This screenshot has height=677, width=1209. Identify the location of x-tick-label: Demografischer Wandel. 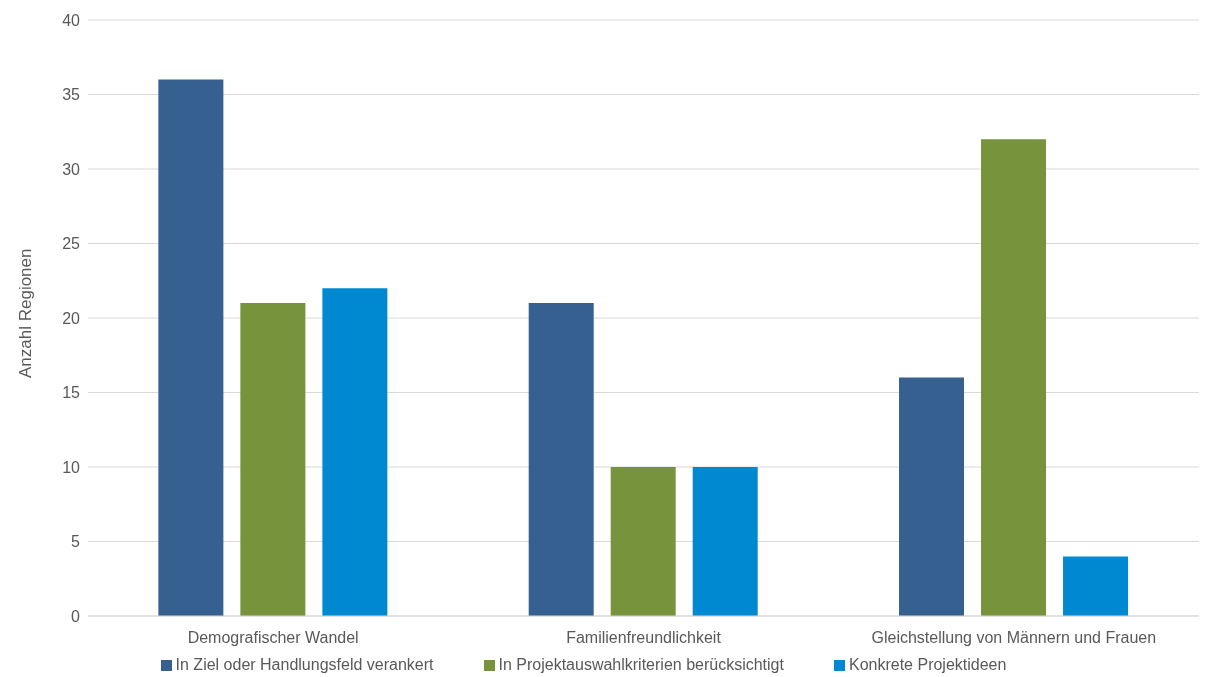
(273, 638).